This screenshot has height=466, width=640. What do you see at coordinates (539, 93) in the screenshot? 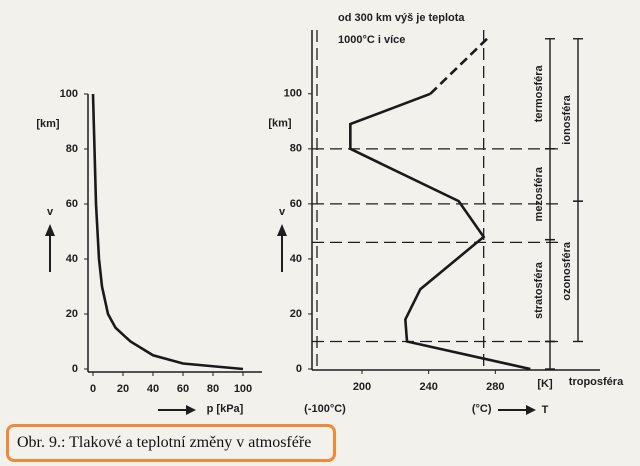
I see `layer-label: termosféra` at bounding box center [539, 93].